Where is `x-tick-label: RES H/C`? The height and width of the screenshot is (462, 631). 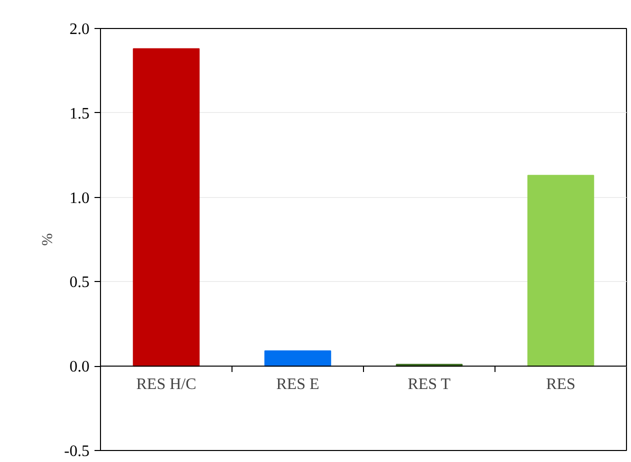 x-tick-label: RES H/C is located at coordinates (166, 385).